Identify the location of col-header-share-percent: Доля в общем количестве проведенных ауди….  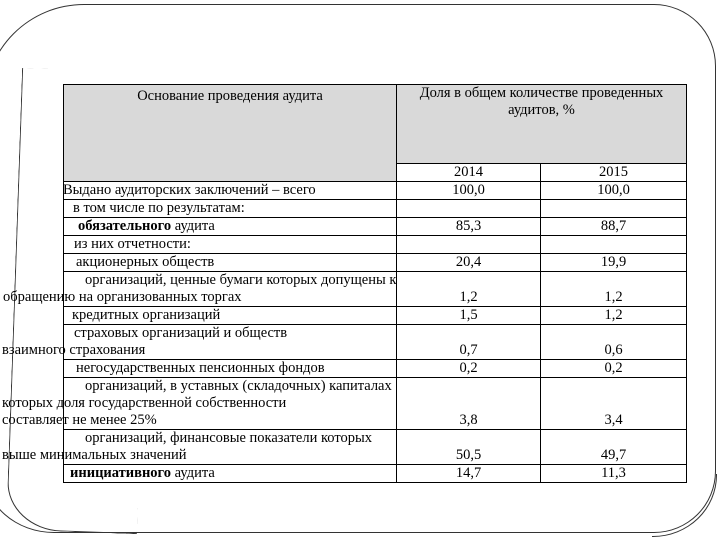
(541, 124).